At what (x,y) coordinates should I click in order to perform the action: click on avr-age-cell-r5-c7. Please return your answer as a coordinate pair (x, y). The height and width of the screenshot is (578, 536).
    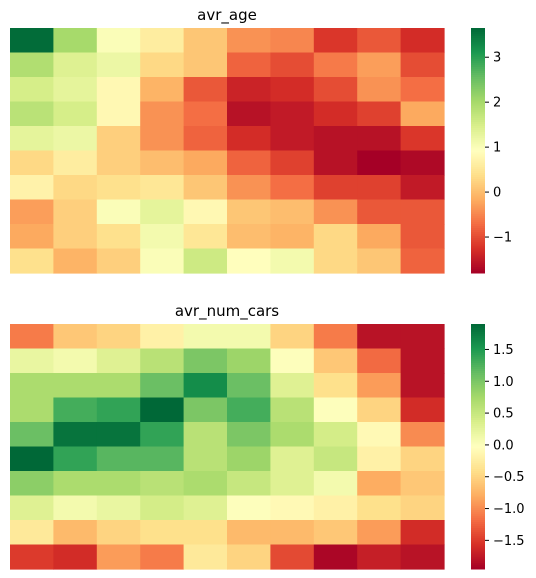
    Looking at the image, I should click on (335, 163).